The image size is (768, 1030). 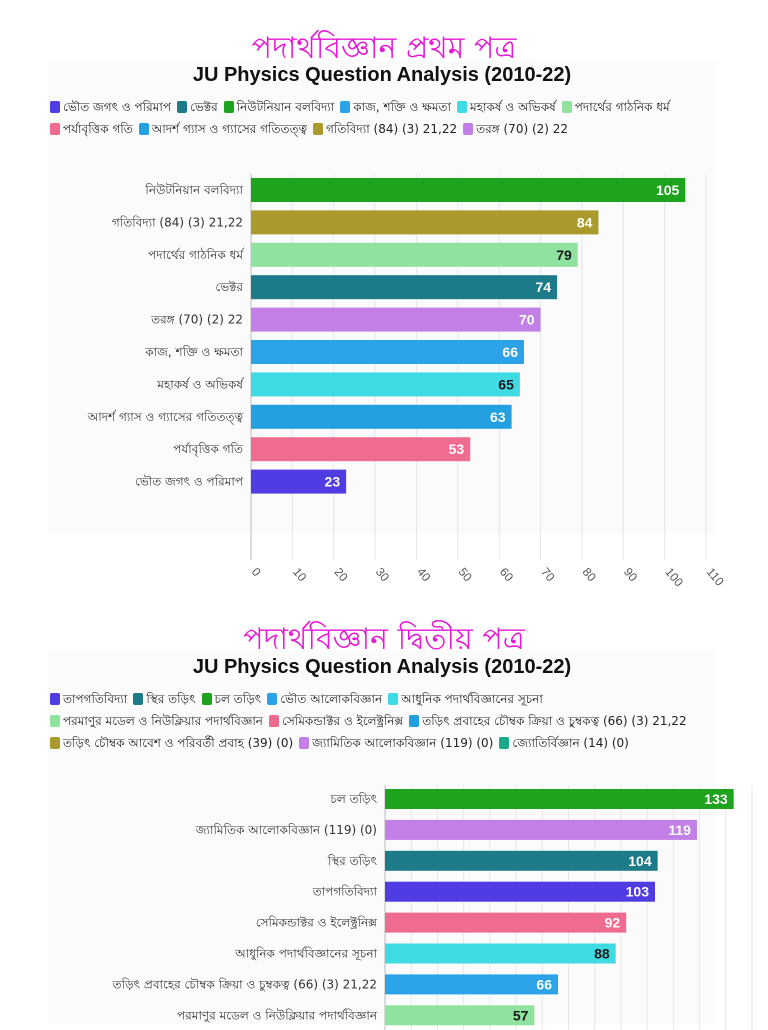 I want to click on legend-item: কাজ, শক্তি ও ক্ষমতা, so click(x=395, y=107).